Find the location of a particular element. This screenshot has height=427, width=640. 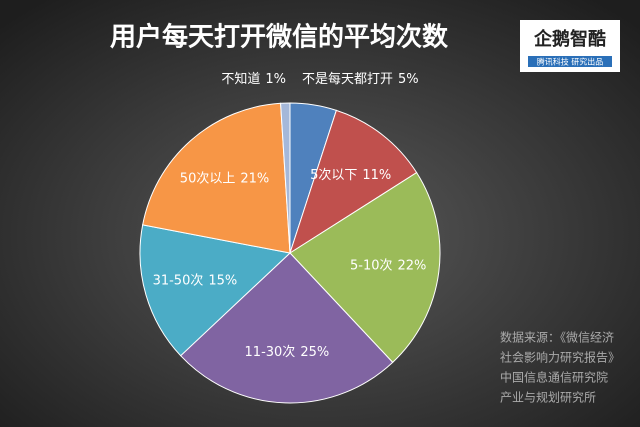

source-line: 产业与规划研究所 is located at coordinates (548, 397).